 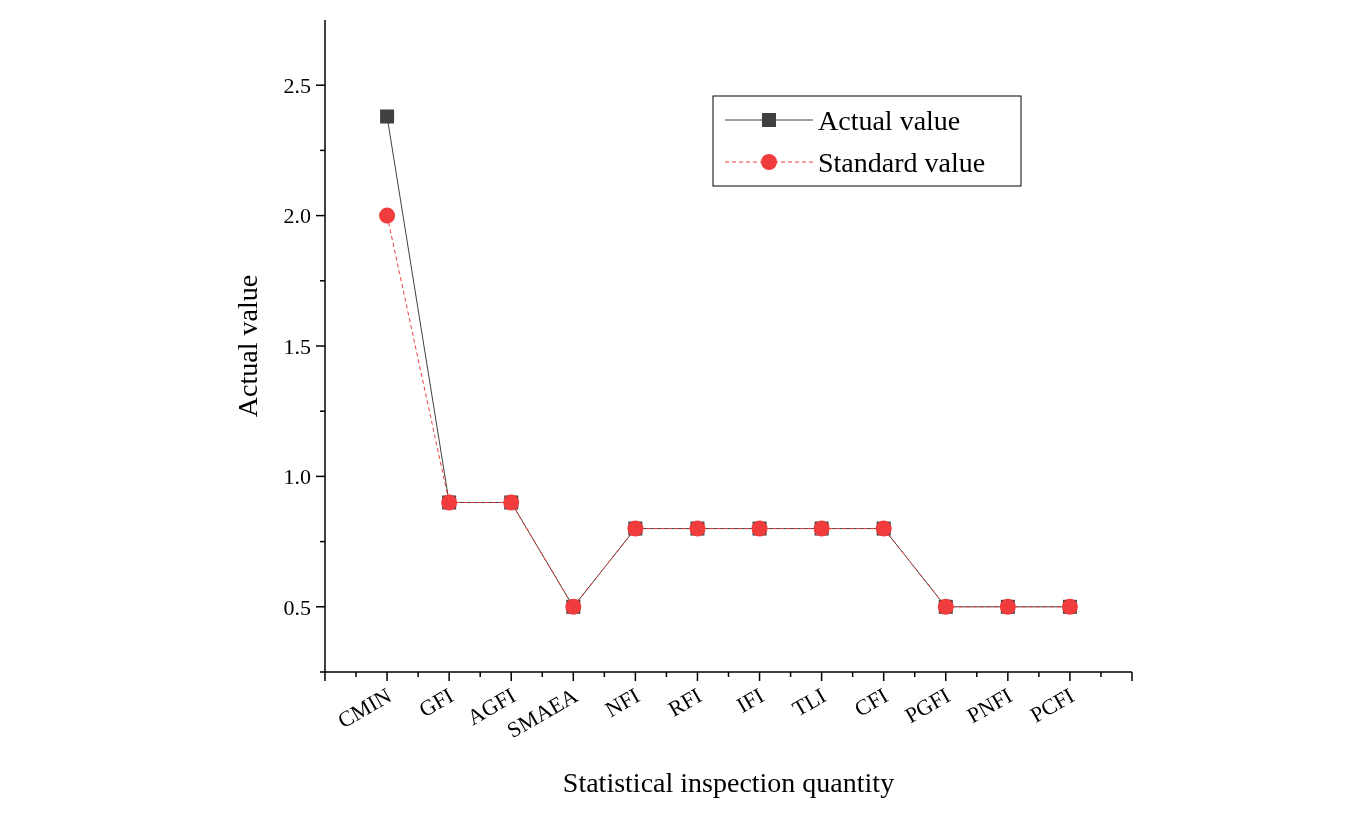 I want to click on legend-label: Actual value, so click(x=889, y=120).